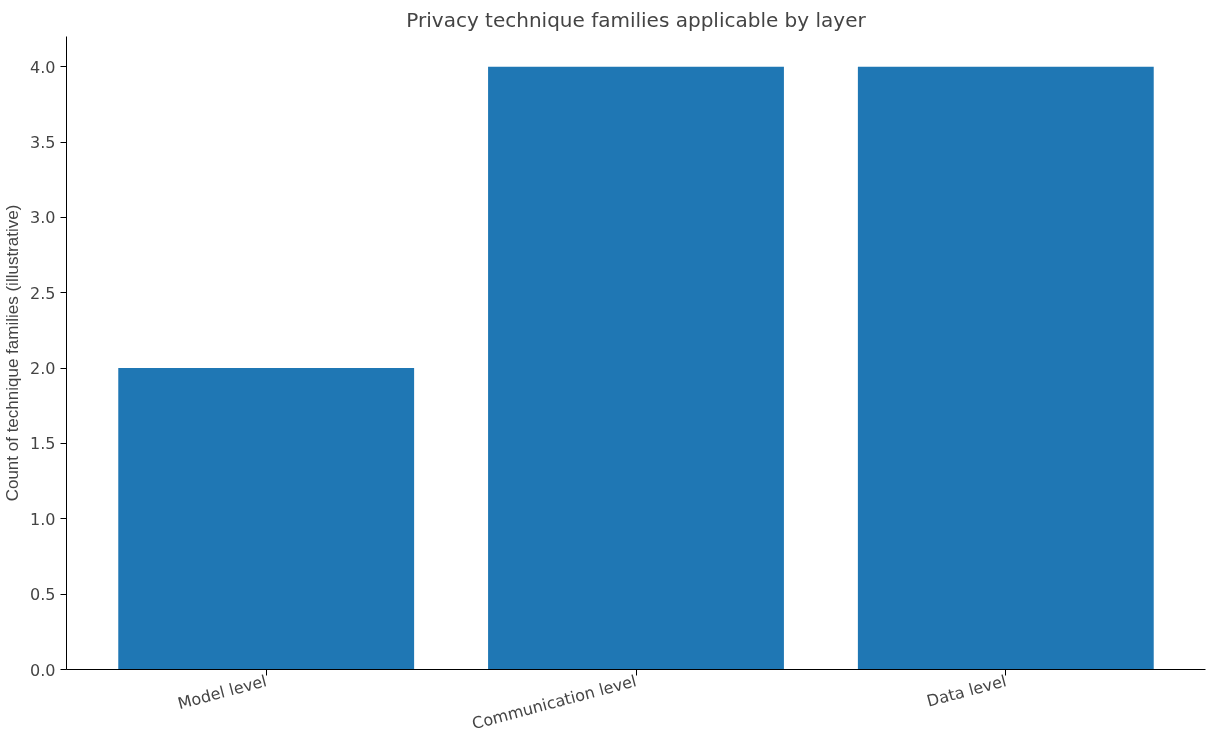  I want to click on x-tick-label: Data level, so click(966, 691).